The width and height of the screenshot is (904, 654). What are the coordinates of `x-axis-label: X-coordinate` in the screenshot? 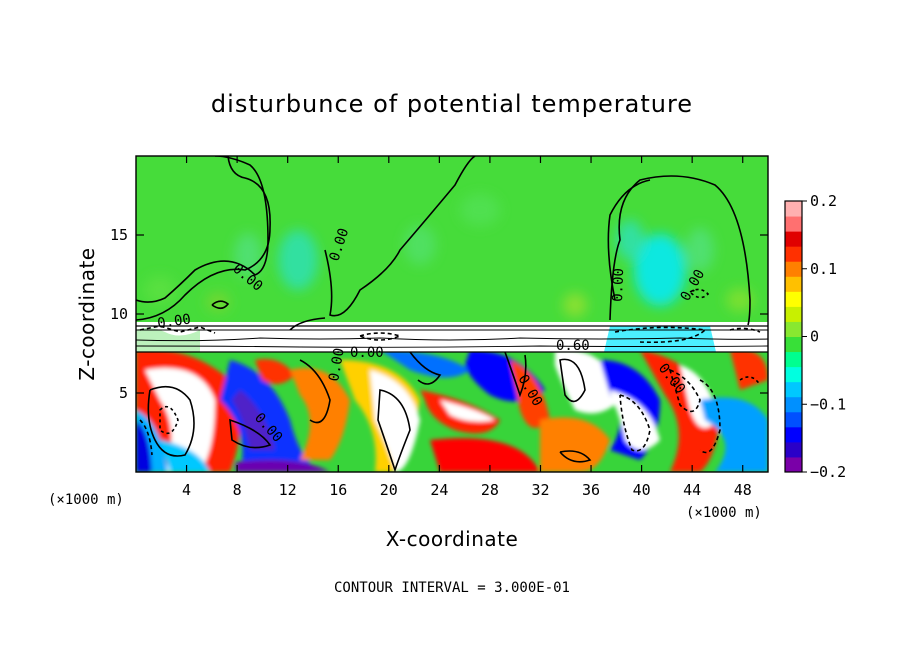 It's located at (452, 539).